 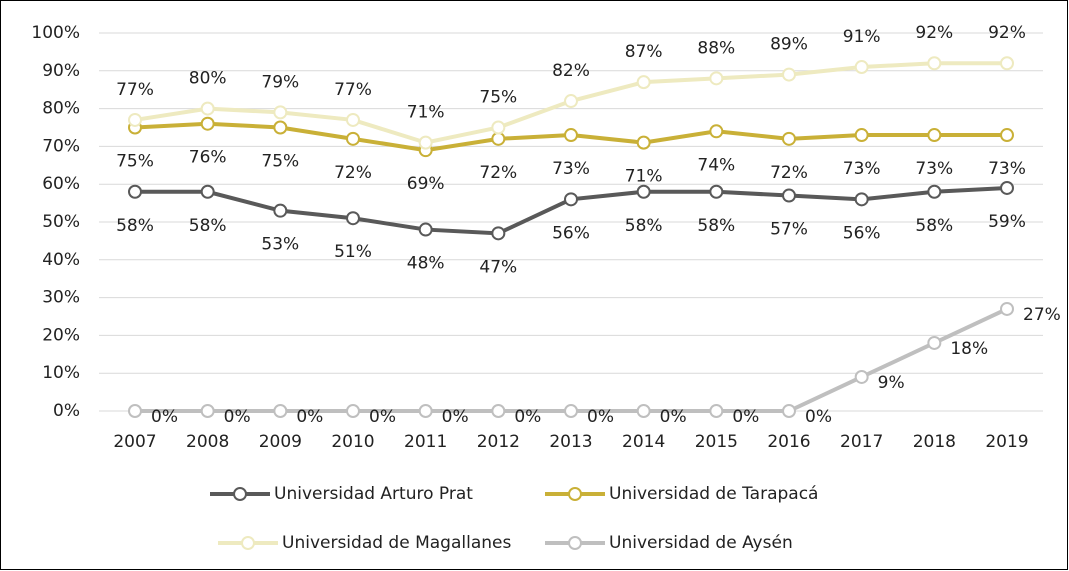 I want to click on y-tick-label: 60%, so click(x=61, y=184).